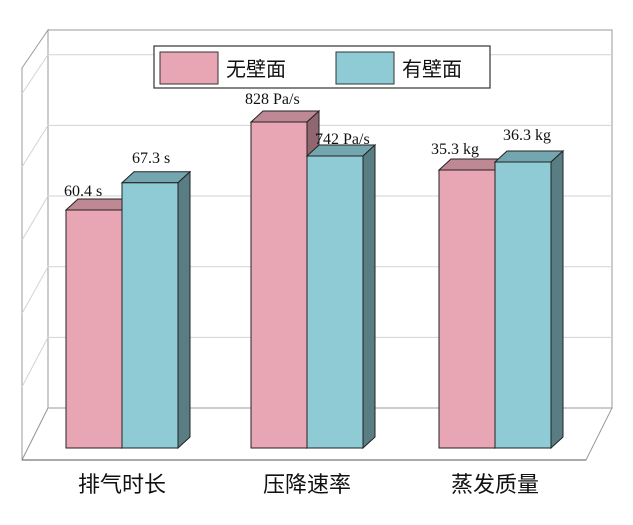 This screenshot has width=633, height=525. Describe the element at coordinates (342, 139) in the screenshot. I see `value-label-1-series-1: 742 Pa/s` at that location.